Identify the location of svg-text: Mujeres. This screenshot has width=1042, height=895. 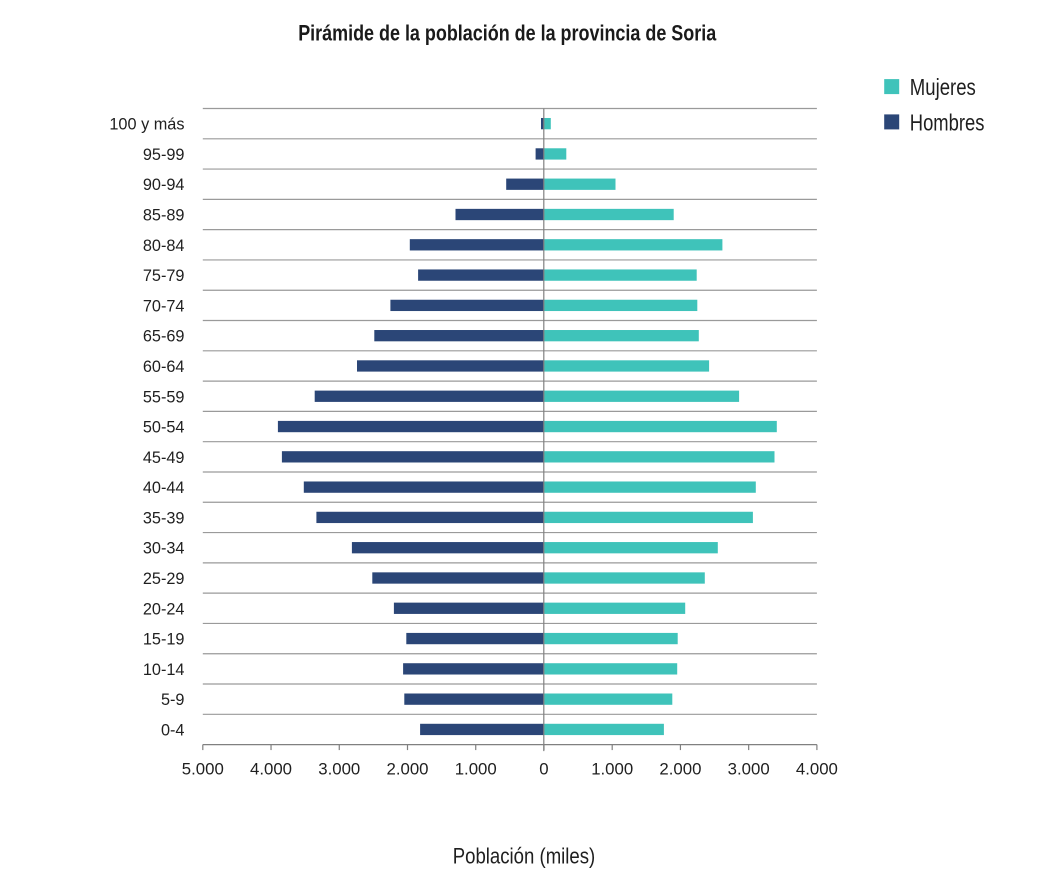
(943, 87).